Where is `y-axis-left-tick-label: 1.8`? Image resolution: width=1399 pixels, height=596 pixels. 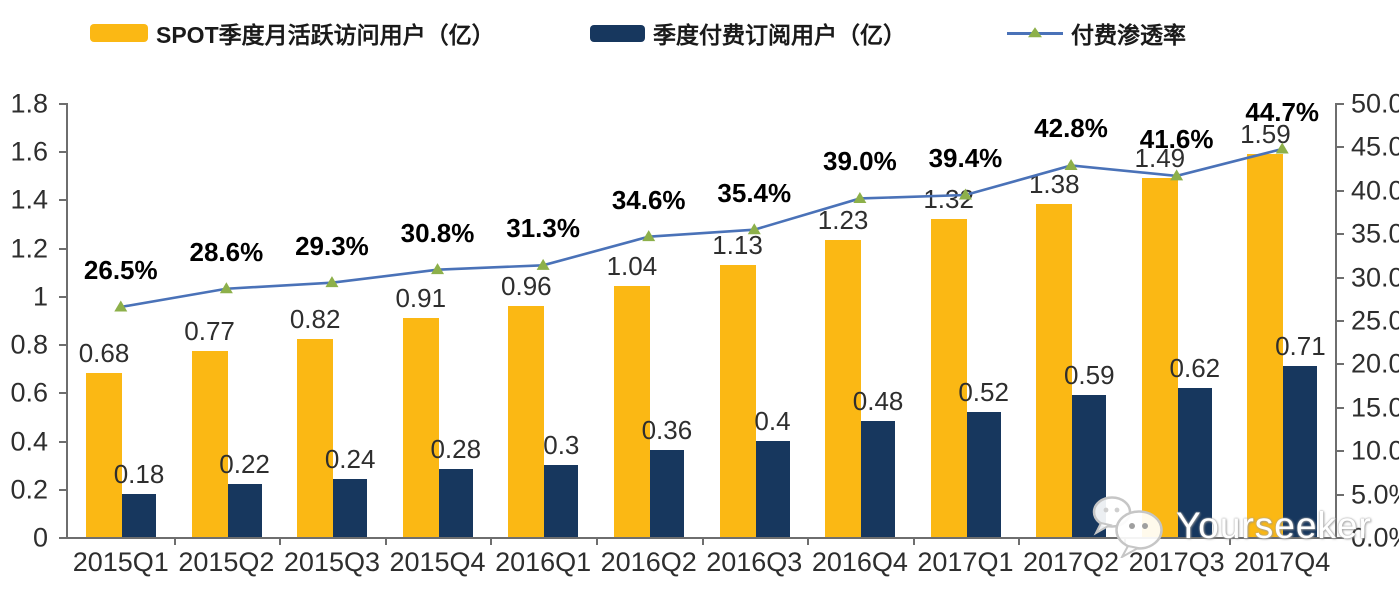 y-axis-left-tick-label: 1.8 is located at coordinates (29, 103).